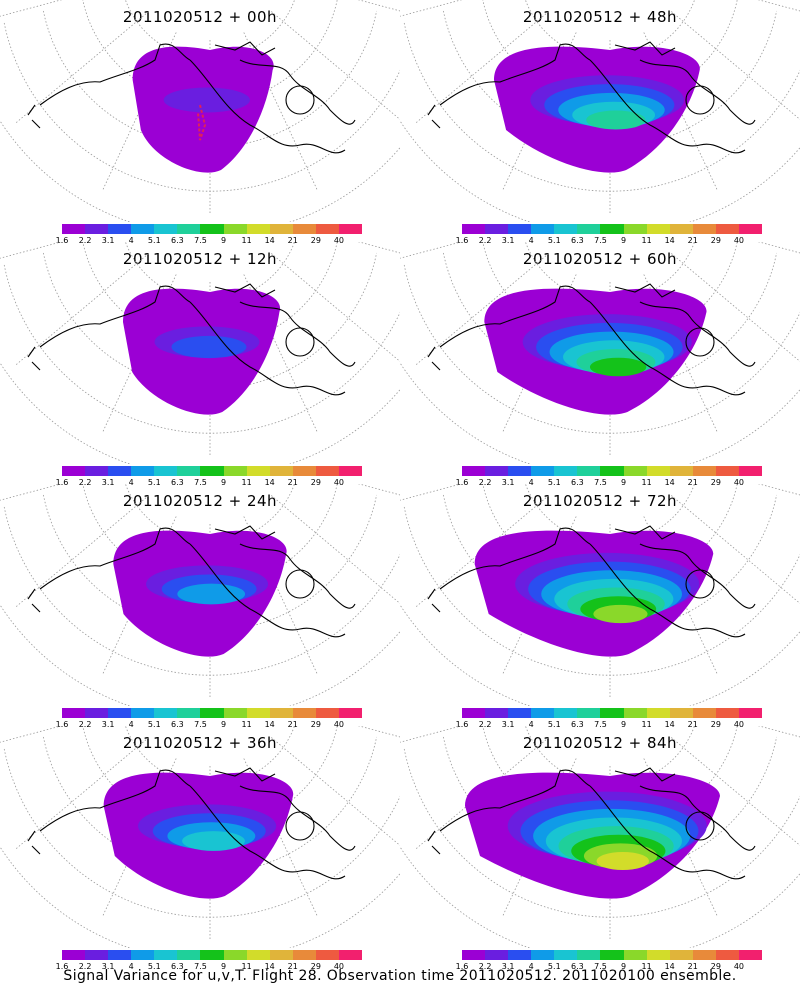  What do you see at coordinates (292, 724) in the screenshot?
I see `colorbar-label: 21` at bounding box center [292, 724].